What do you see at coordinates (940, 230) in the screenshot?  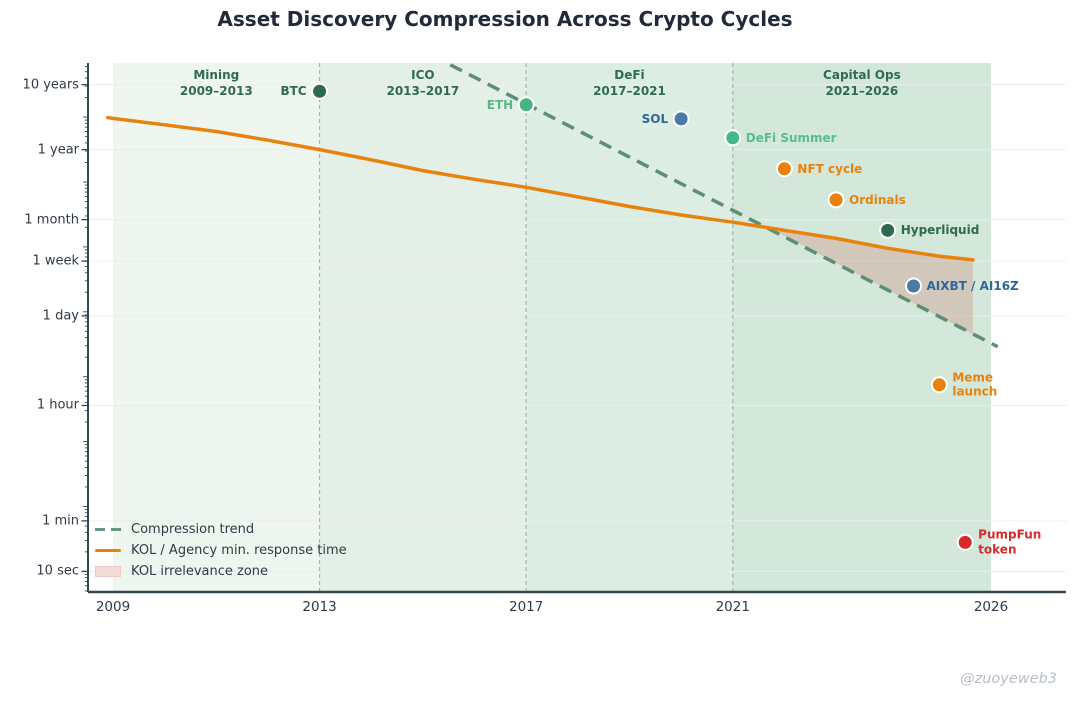 I see `data-point-label-hyperliquid: Hyperliquid` at bounding box center [940, 230].